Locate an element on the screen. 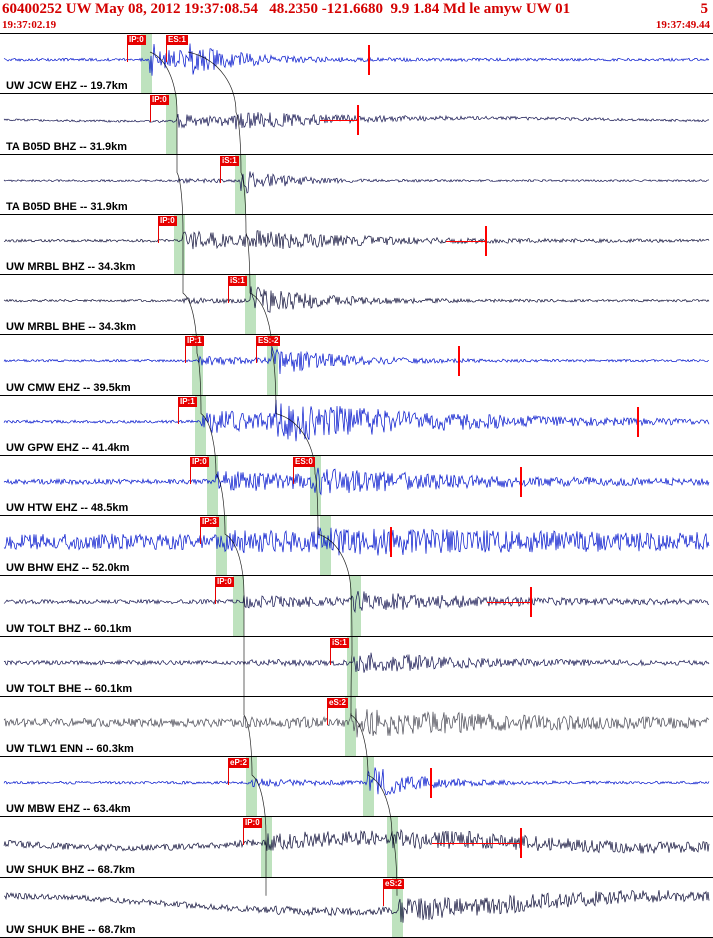  station-label: TA B05D BHE -- 31.9km is located at coordinates (67, 206).